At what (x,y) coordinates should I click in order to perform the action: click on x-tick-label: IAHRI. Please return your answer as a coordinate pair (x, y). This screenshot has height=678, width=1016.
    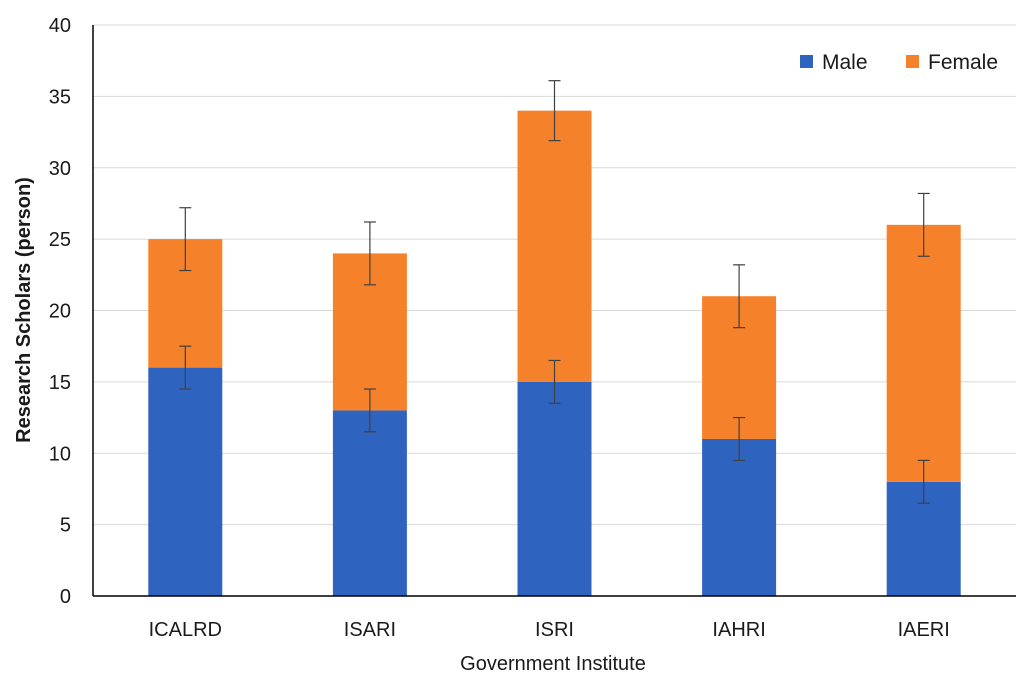
    Looking at the image, I should click on (738, 630).